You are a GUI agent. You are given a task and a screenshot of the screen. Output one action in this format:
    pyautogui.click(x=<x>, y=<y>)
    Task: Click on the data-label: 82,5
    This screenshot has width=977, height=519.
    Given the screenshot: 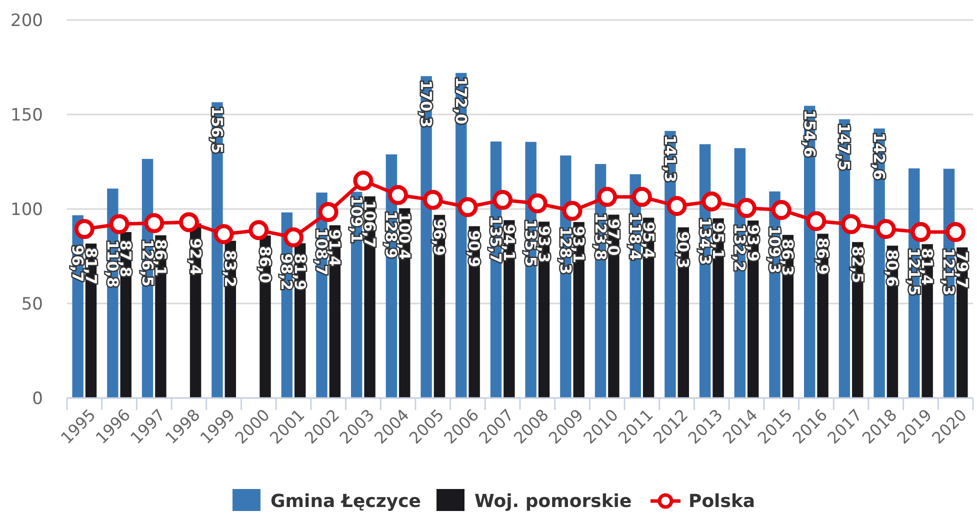 What is the action you would take?
    pyautogui.click(x=857, y=265)
    